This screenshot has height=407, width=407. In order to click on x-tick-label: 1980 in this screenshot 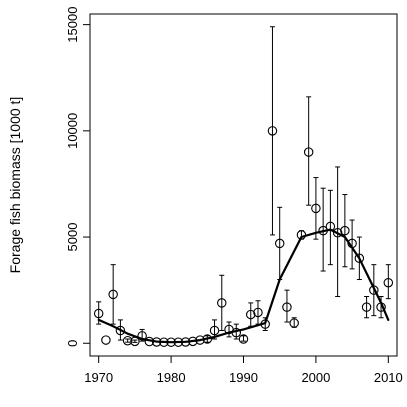, I will do `click(171, 377)`.